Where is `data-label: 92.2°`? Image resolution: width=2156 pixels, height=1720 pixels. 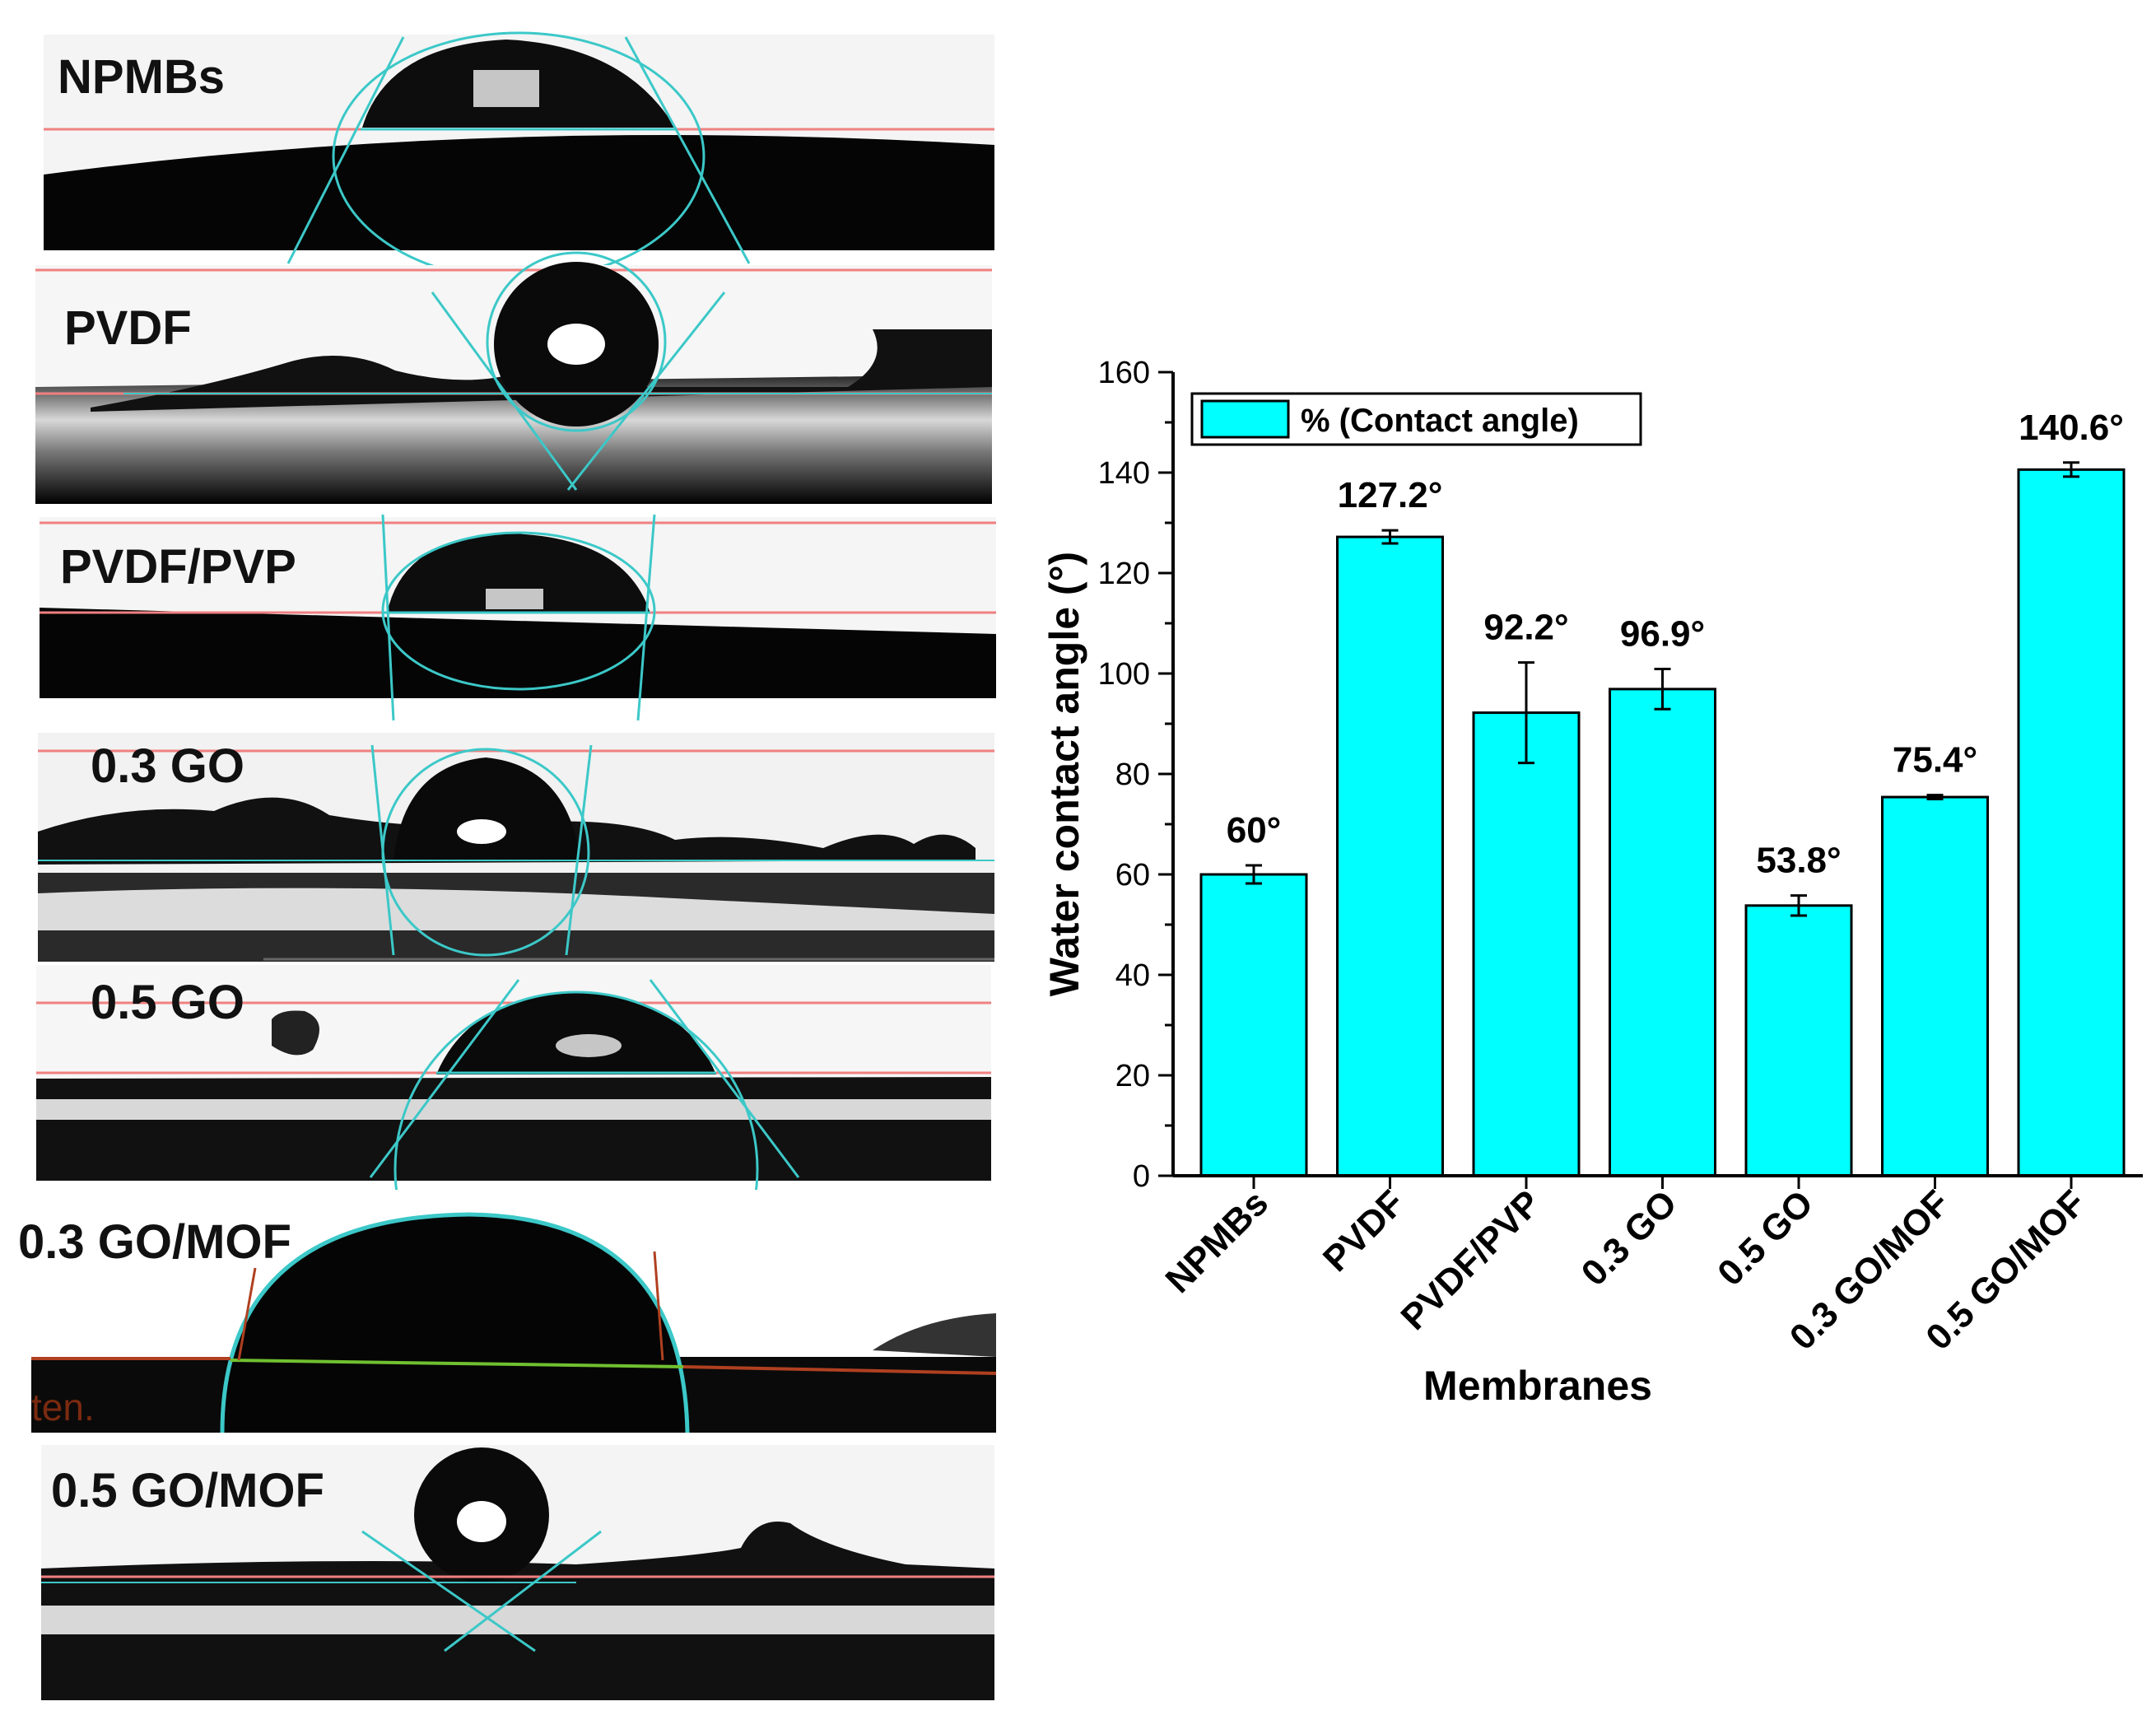 data-label: 92.2° is located at coordinates (1525, 628).